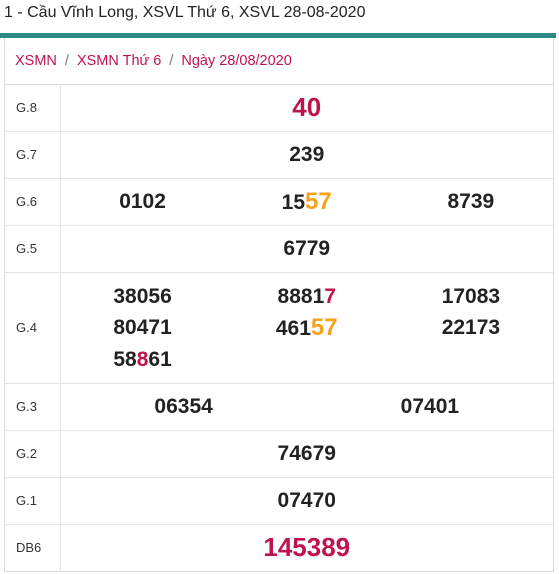 This screenshot has width=559, height=574. I want to click on prize-label: G.2, so click(33, 453).